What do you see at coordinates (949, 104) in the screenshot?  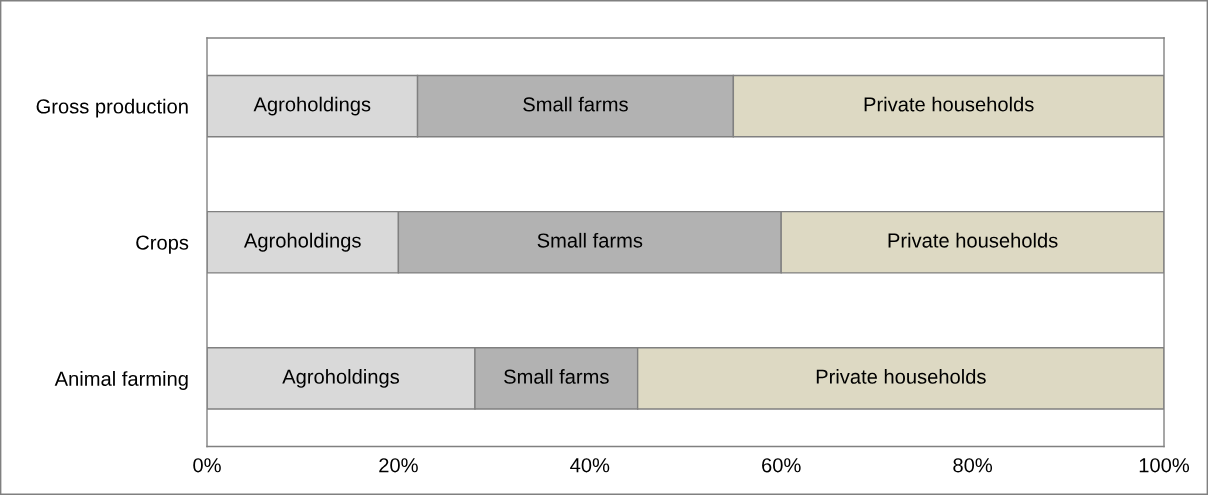 I see `series-label: Private households` at bounding box center [949, 104].